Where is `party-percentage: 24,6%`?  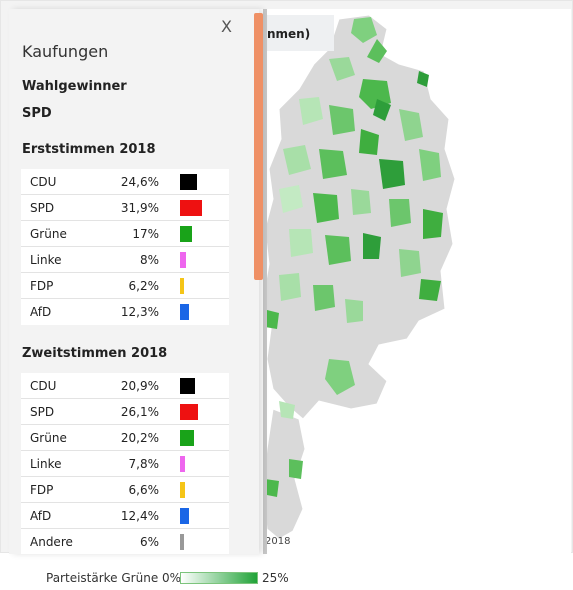 party-percentage: 24,6% is located at coordinates (139, 182).